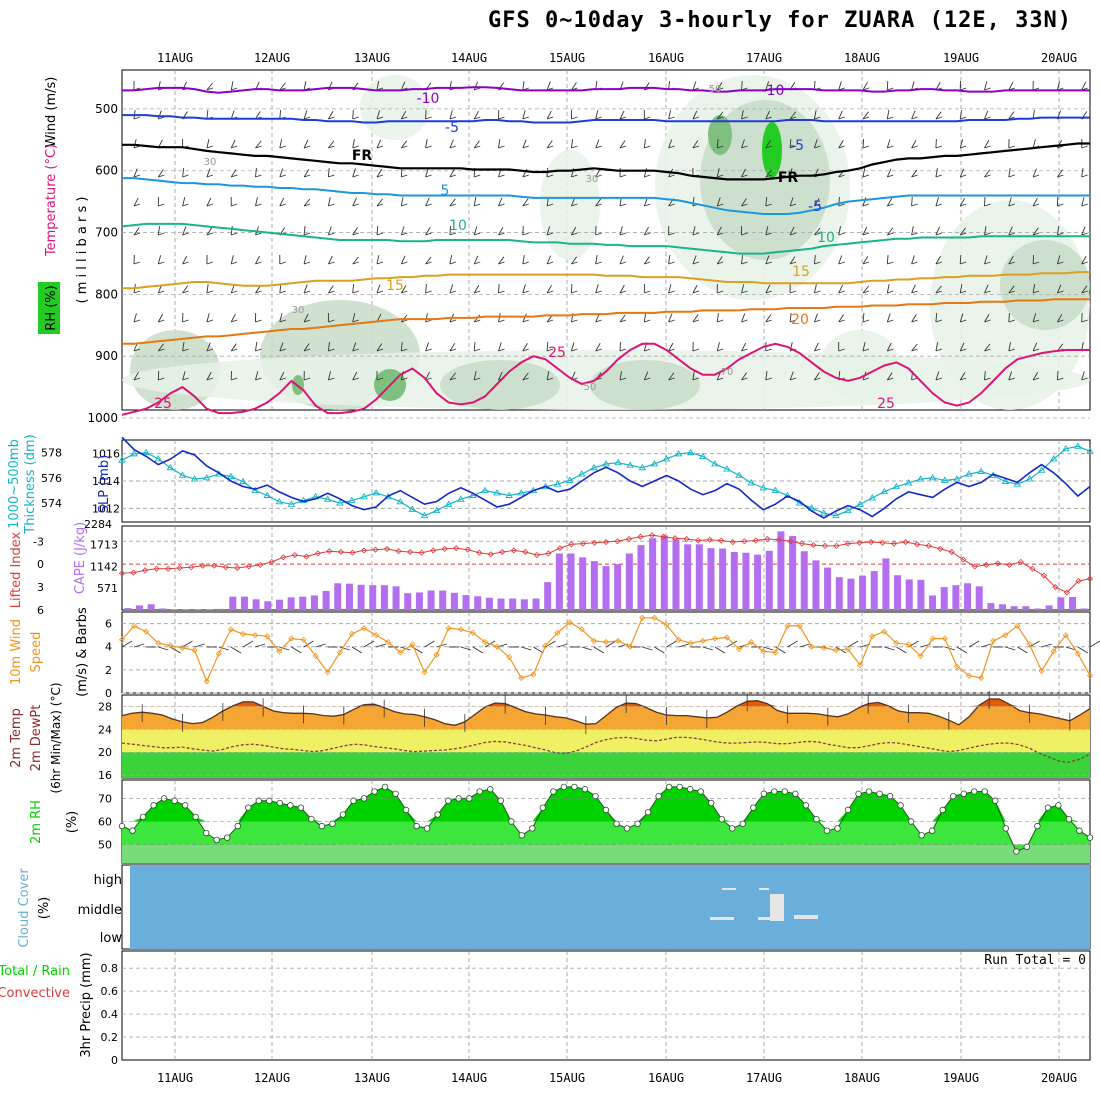 This screenshot has height=1100, width=1100. What do you see at coordinates (469, 1078) in the screenshot?
I see `date-label-bottom: 14AUG` at bounding box center [469, 1078].